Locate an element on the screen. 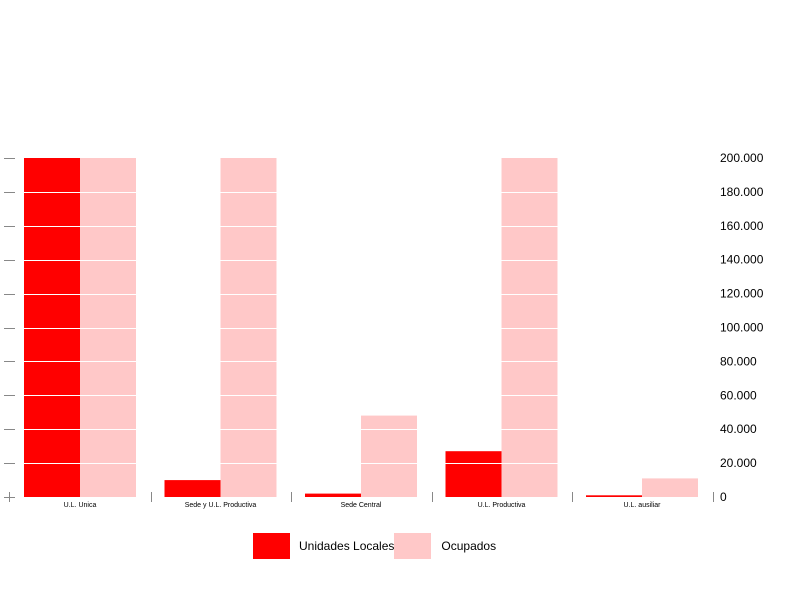 Image resolution: width=800 pixels, height=600 pixels. category-label: Sede y U.L. Productiva is located at coordinates (221, 505).